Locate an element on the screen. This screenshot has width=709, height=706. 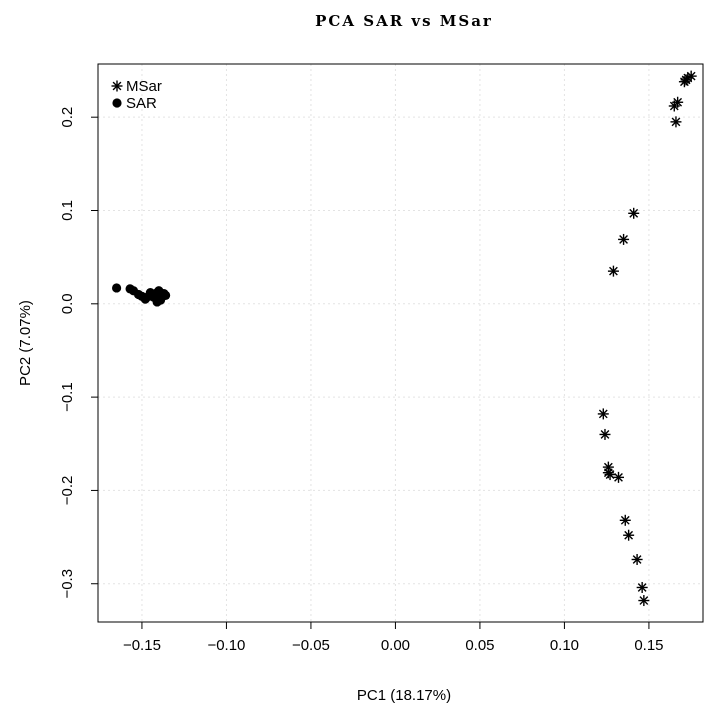
x-tick-label: −0.15 is located at coordinates (142, 645).